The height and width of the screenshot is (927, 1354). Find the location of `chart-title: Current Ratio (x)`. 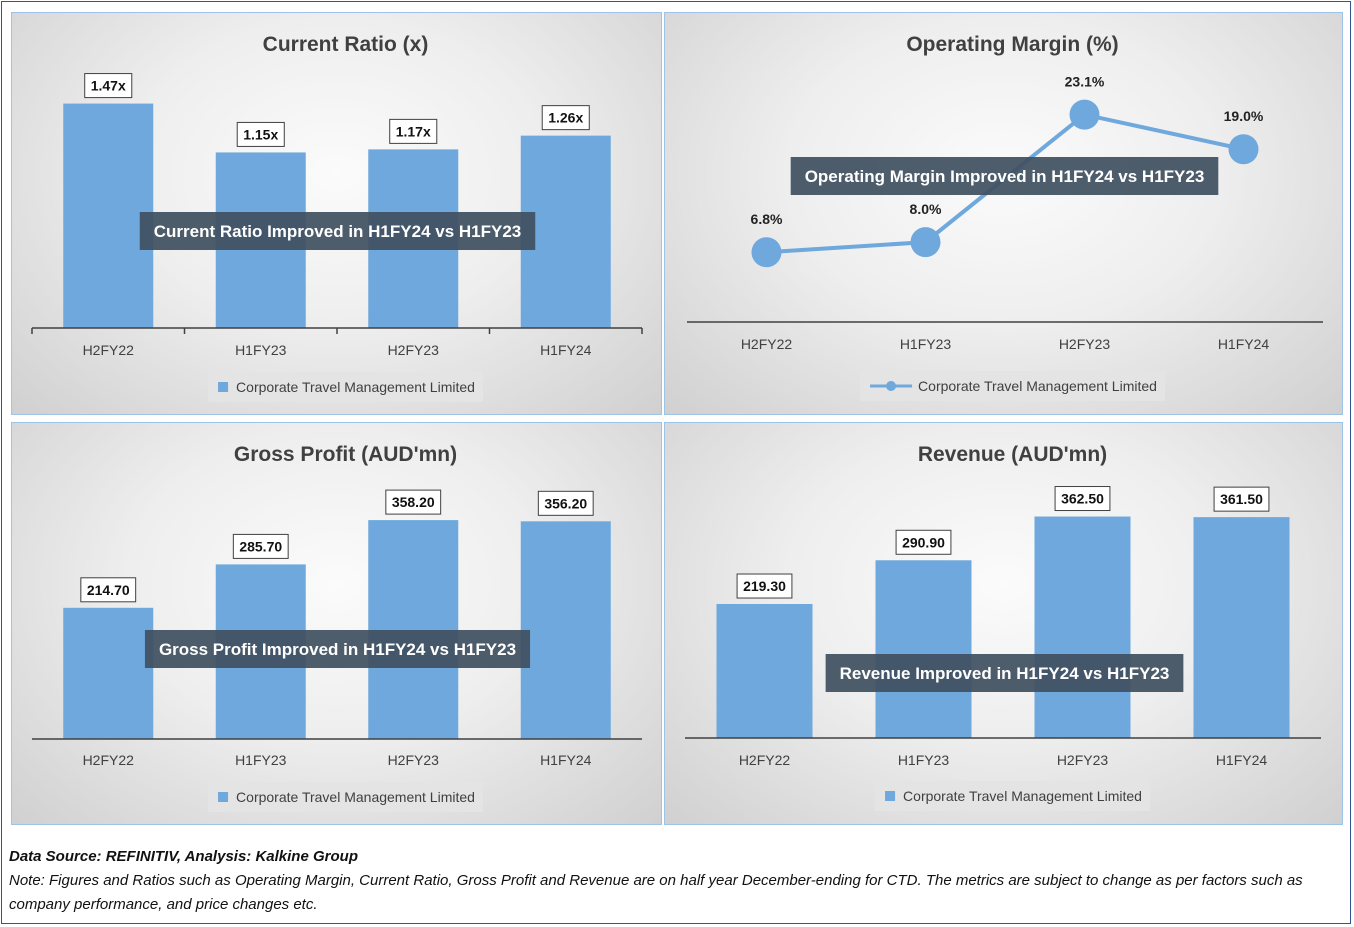

chart-title: Current Ratio (x) is located at coordinates (346, 44).